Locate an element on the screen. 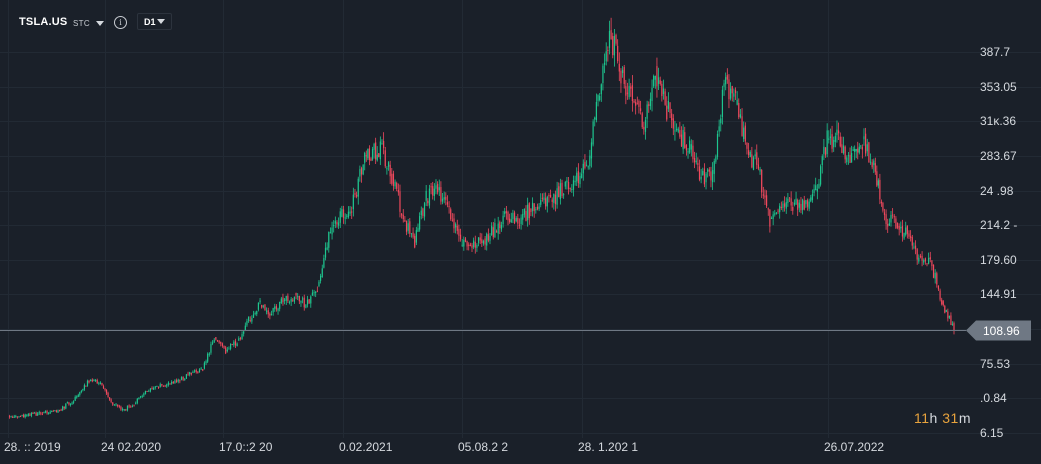 The height and width of the screenshot is (464, 1041). y-tick-label: 214.2 - is located at coordinates (998, 225).